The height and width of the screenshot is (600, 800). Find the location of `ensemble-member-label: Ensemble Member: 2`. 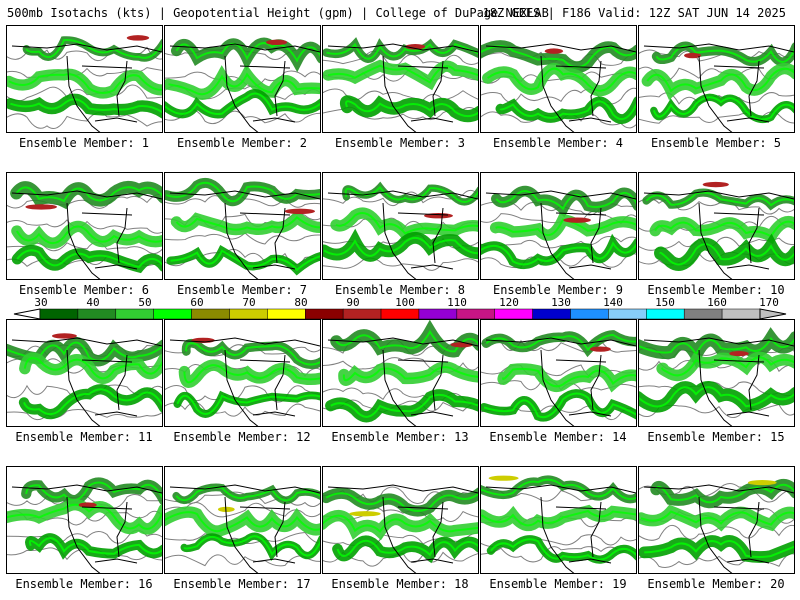

ensemble-member-label: Ensemble Member: 2 is located at coordinates (242, 143).